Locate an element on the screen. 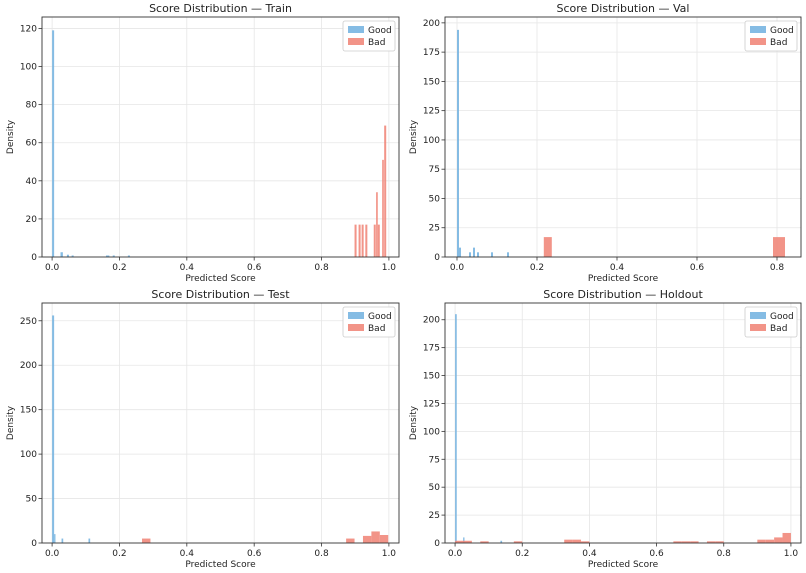 The image size is (806, 573). subplot-title: Score Distribution — Holdout is located at coordinates (623, 294).